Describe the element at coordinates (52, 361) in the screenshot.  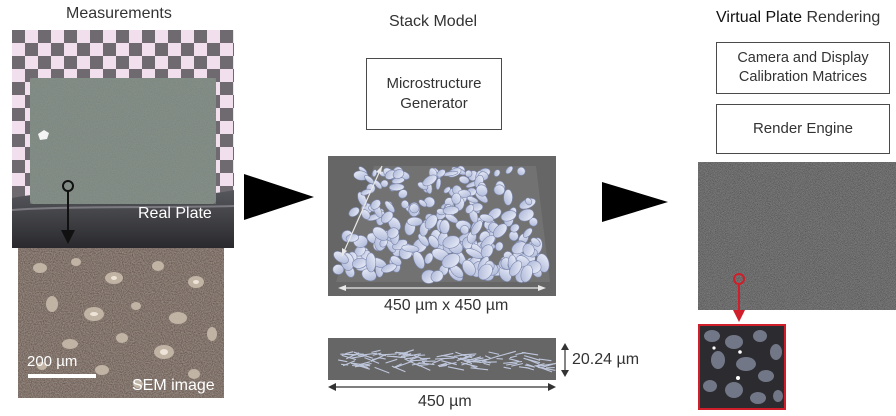
I see `scale-bar-label: 200 µm` at that location.